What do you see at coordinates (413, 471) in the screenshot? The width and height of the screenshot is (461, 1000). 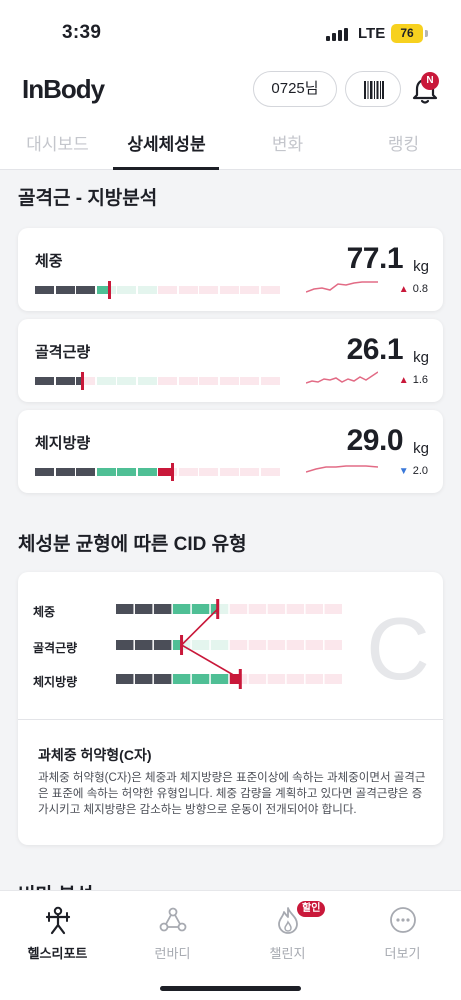 I see `metric-delta: ▼ 2.0` at bounding box center [413, 471].